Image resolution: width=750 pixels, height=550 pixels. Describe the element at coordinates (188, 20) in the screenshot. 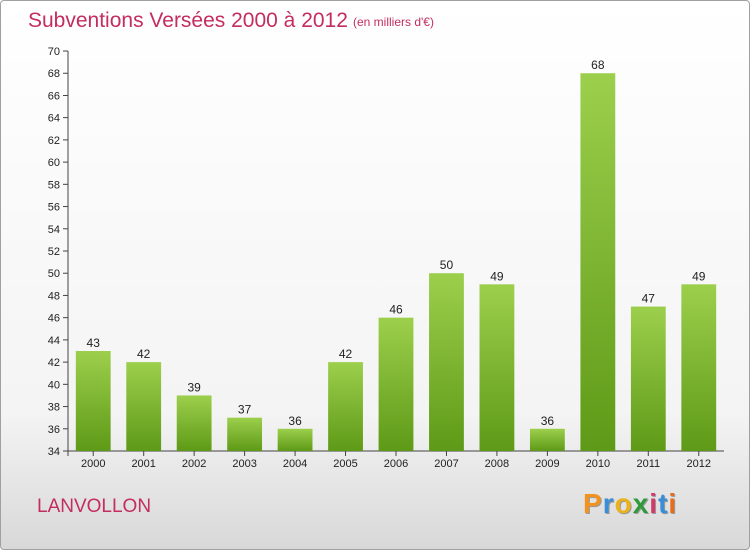

I see `chart-title: Subventions Versées 2000 à 2012` at that location.